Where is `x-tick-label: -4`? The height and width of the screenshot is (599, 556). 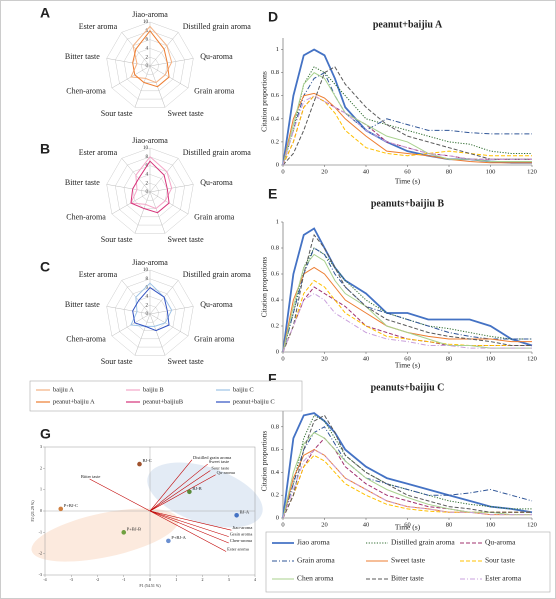 x-tick-label: -4 is located at coordinates (44, 579).